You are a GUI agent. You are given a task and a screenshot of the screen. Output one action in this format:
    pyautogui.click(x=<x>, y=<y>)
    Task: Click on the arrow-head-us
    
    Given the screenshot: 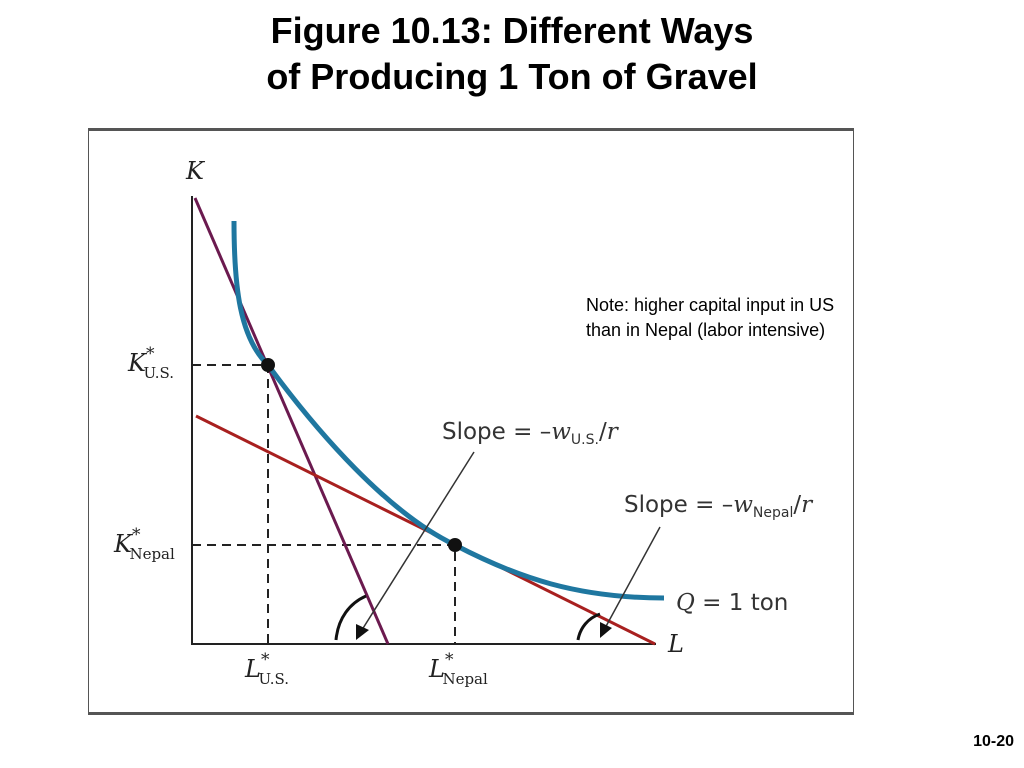 What is the action you would take?
    pyautogui.click(x=362, y=632)
    